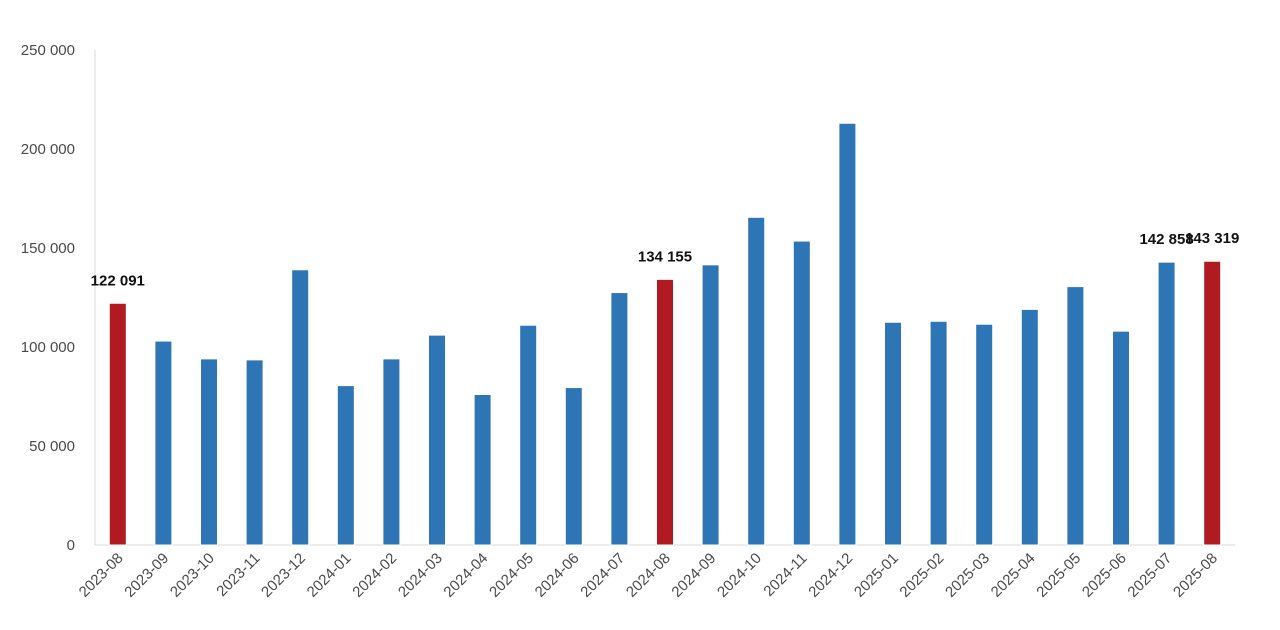 The width and height of the screenshot is (1280, 630). Describe the element at coordinates (48, 50) in the screenshot. I see `y-tick-label: 250 000` at that location.